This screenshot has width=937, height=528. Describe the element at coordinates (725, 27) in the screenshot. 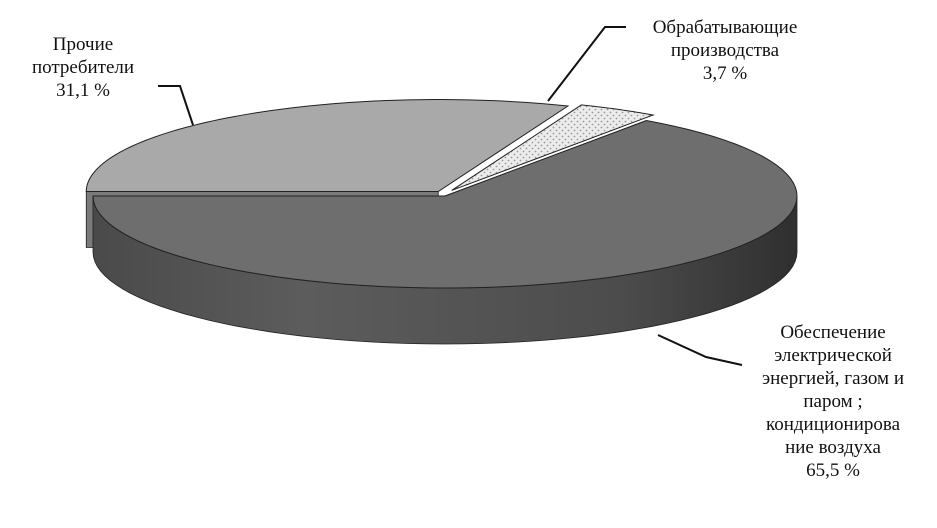

I see `label-manuf-line-1: Обрабатывающие` at that location.